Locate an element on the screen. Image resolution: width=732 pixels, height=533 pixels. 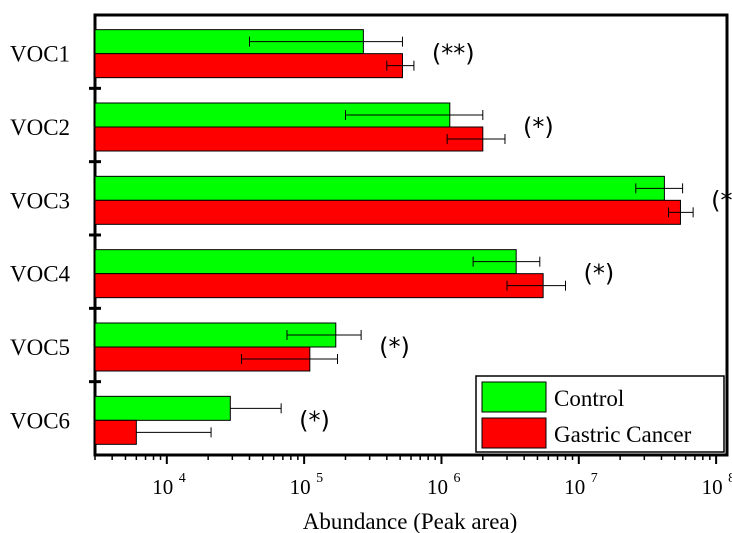
category-label: VOC1 is located at coordinates (40, 54).